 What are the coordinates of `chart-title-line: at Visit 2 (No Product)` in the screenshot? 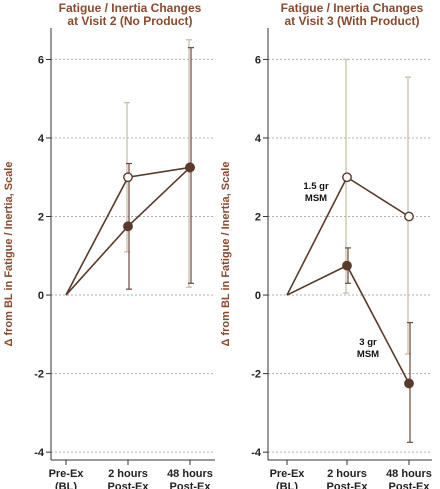 It's located at (129, 21).